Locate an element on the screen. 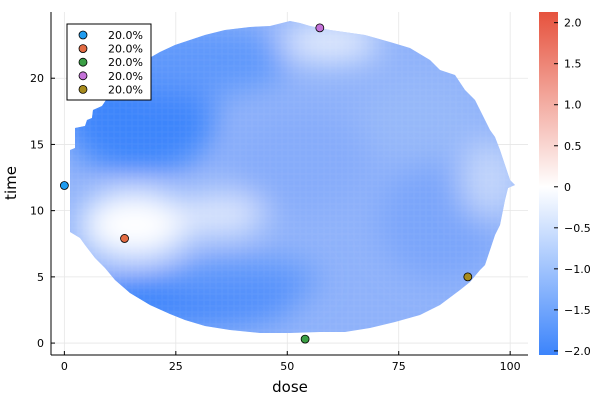 Image resolution: width=600 pixels, height=400 pixels. x-tick-label: 0 is located at coordinates (64, 366).